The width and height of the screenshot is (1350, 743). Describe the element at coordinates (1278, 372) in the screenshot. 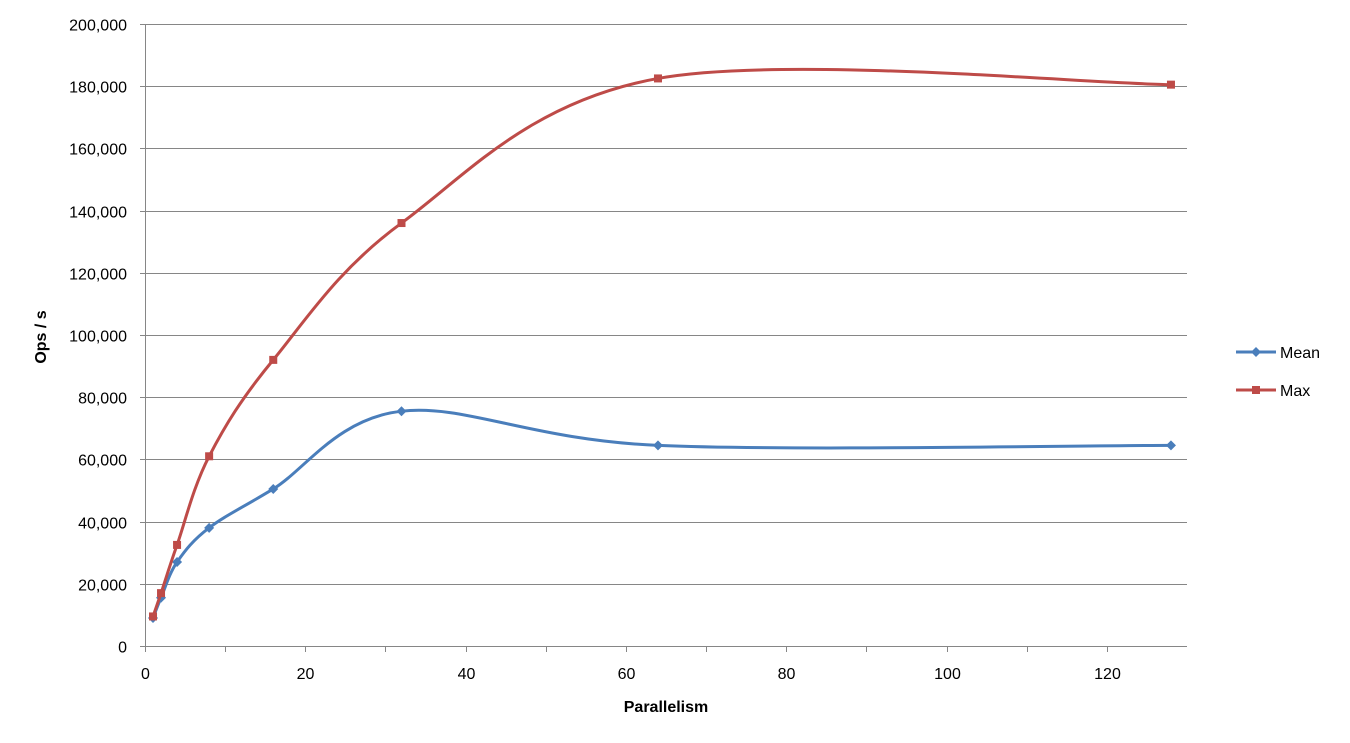

I see `legend: Mean Max` at that location.